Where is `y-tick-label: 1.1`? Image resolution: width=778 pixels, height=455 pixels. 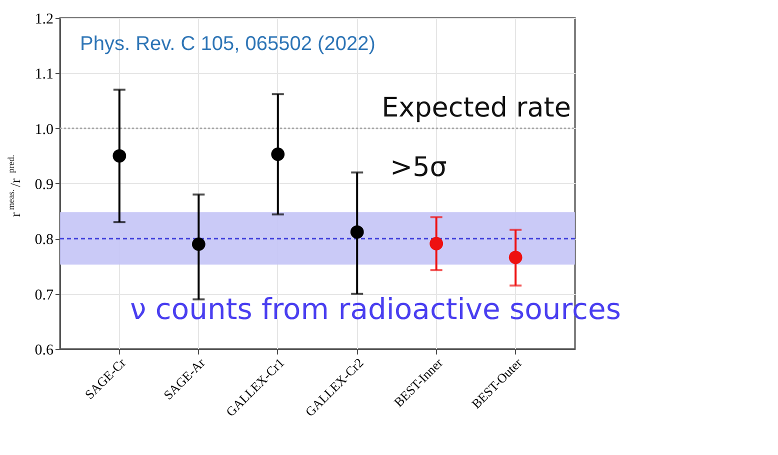 y-tick-label: 1.1 is located at coordinates (44, 74).